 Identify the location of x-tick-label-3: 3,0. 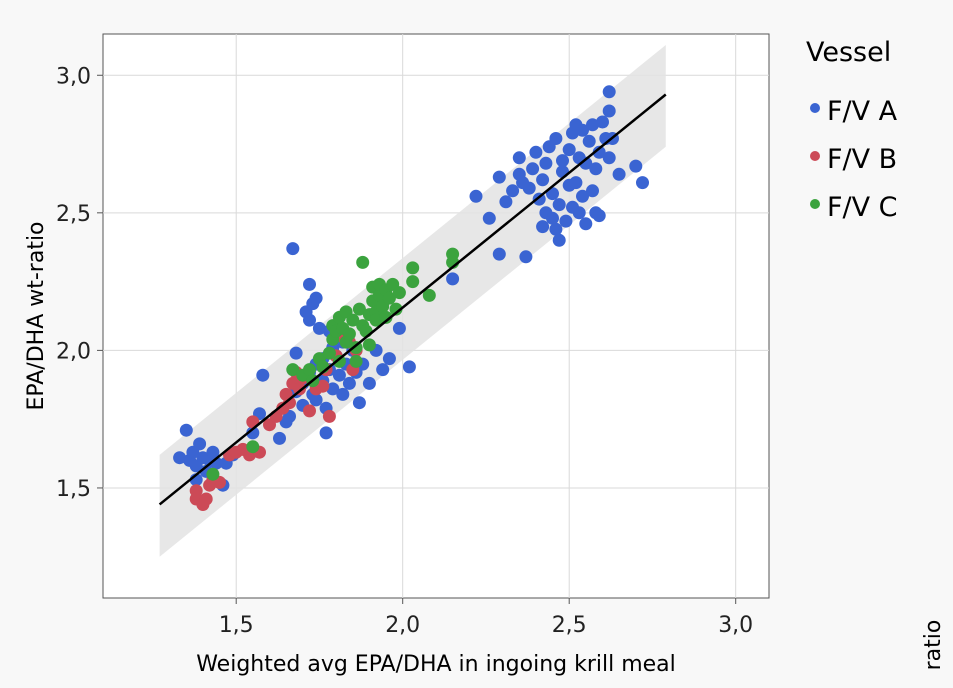
(735, 625).